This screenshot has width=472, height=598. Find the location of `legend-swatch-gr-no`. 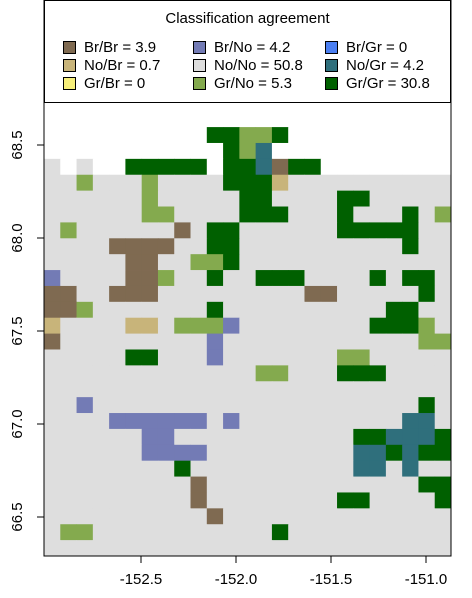

legend-swatch-gr-no is located at coordinates (199, 83).